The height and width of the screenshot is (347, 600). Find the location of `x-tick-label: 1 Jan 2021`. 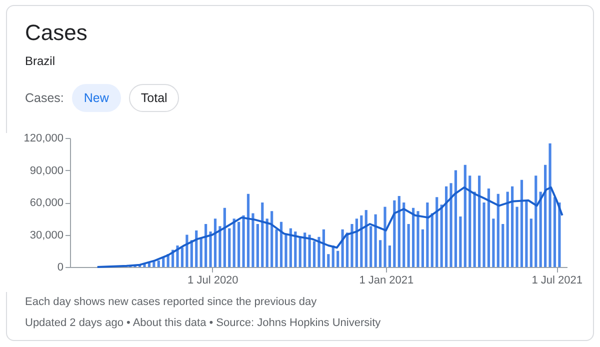

x-tick-label: 1 Jan 2021 is located at coordinates (386, 280).